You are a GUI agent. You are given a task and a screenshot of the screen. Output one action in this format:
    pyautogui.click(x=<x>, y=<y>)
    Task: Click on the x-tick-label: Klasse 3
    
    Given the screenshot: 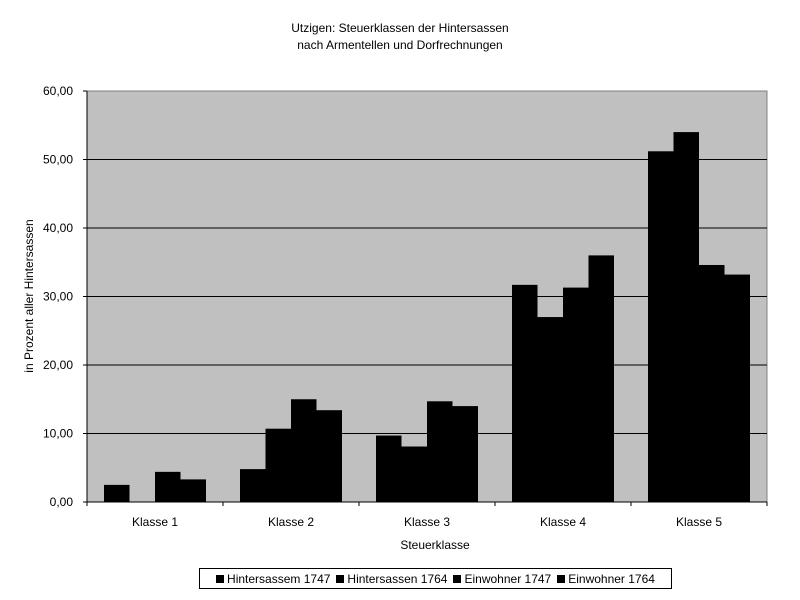 What is the action you would take?
    pyautogui.click(x=427, y=522)
    